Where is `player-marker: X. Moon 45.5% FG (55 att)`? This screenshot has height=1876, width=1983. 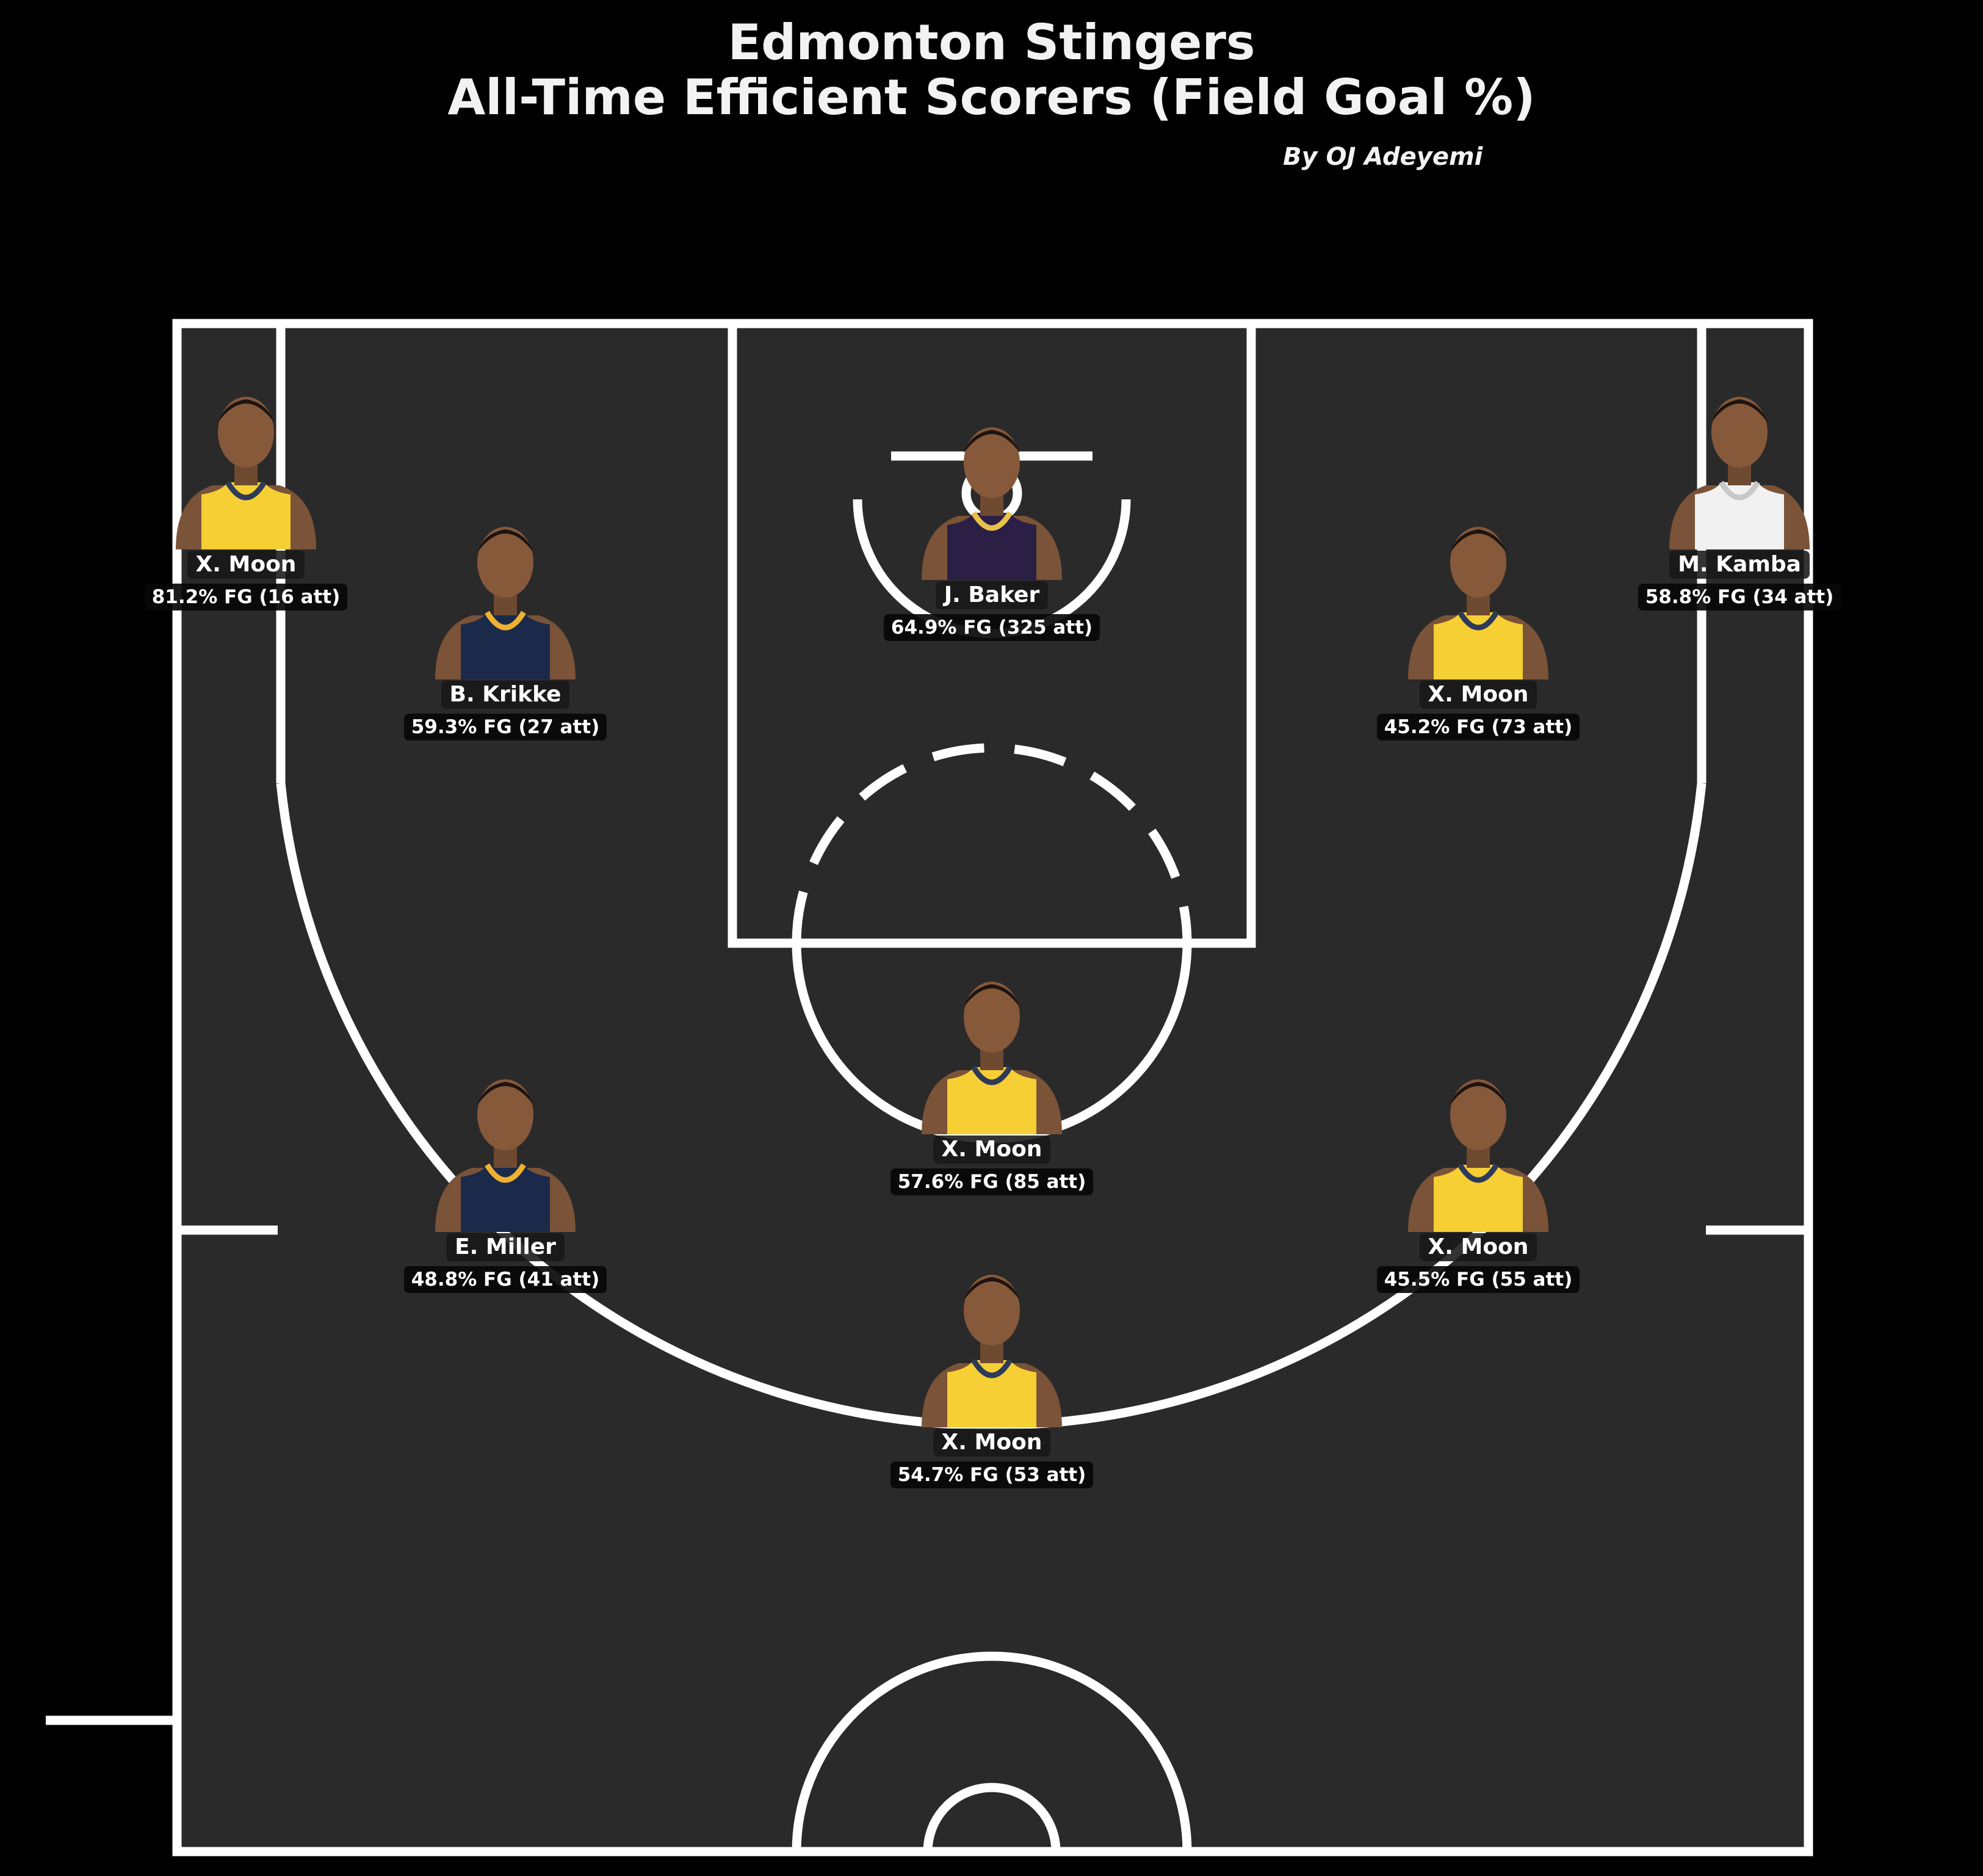
player-marker: X. Moon 45.5% FG (55 att) is located at coordinates (1478, 1177).